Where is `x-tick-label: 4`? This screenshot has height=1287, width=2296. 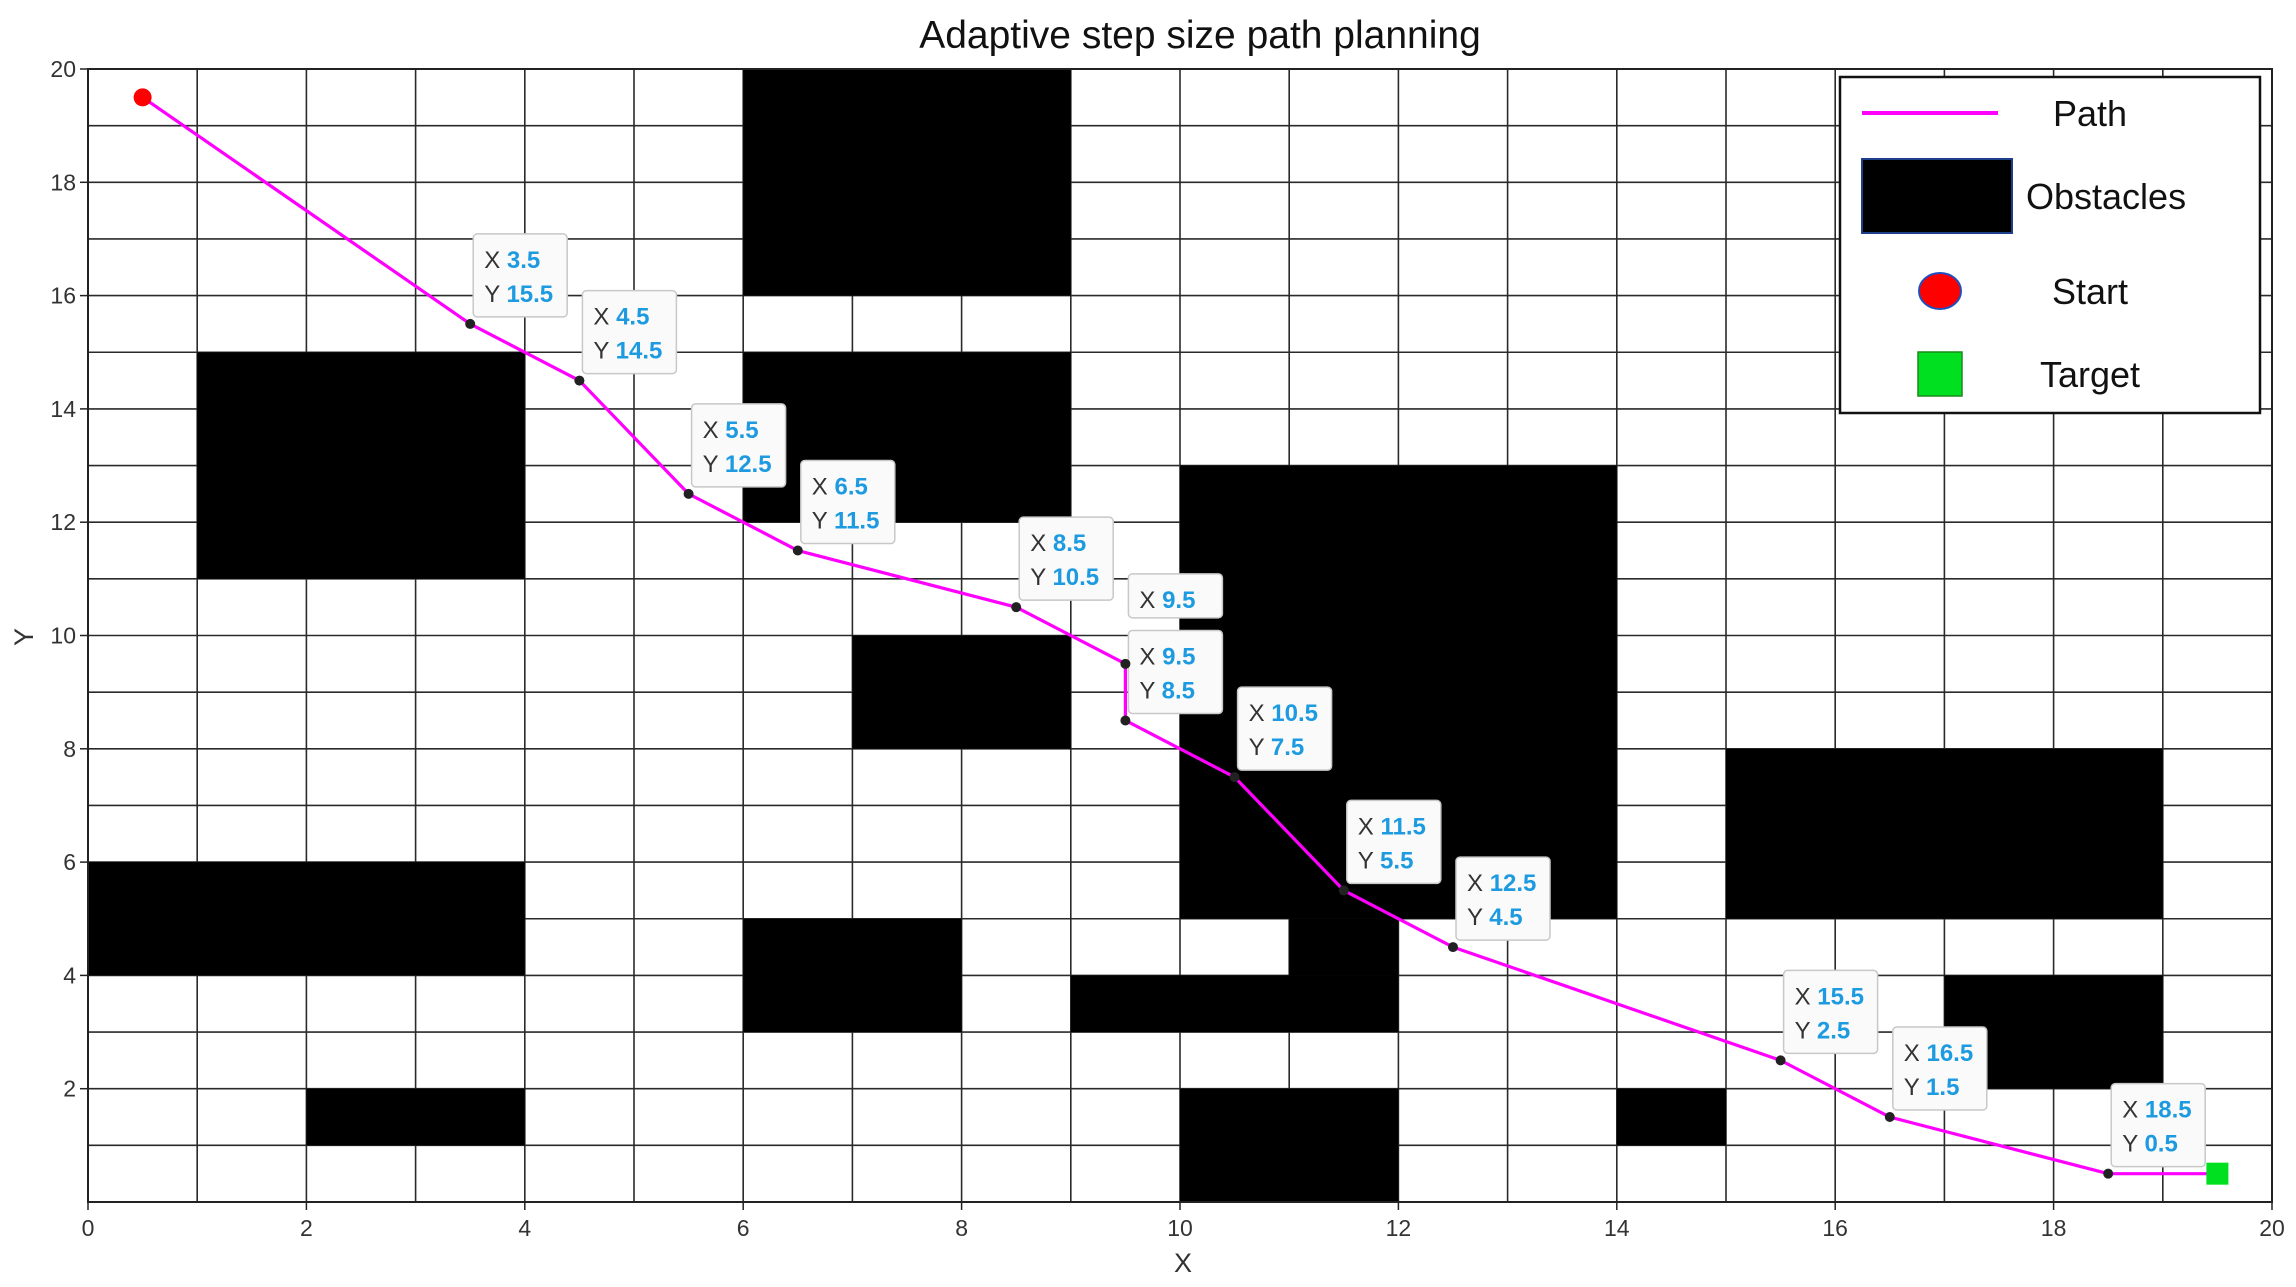 x-tick-label: 4 is located at coordinates (524, 1228).